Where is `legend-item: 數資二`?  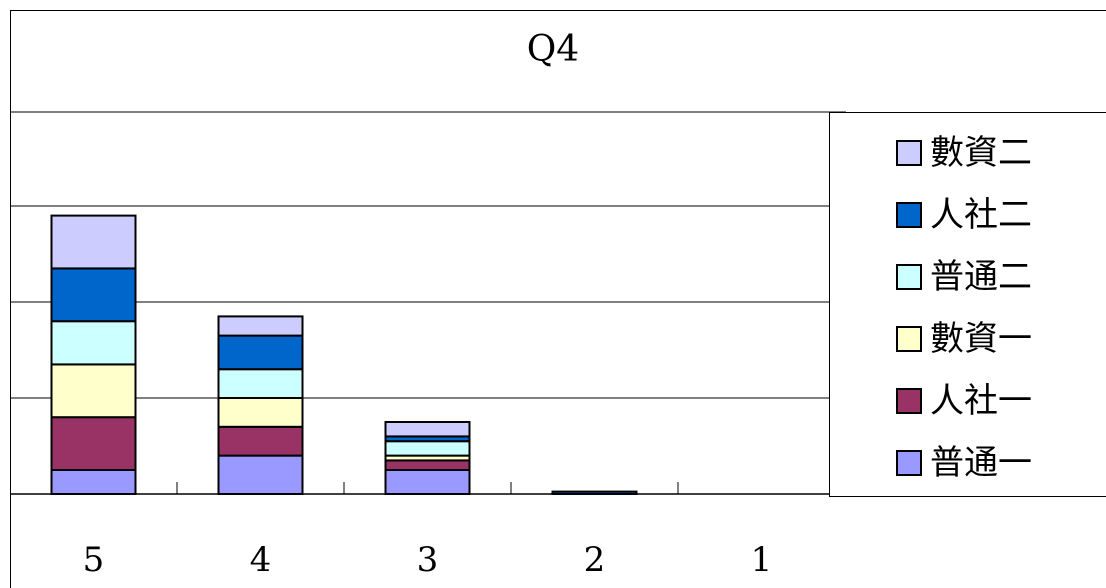
legend-item: 數資二 is located at coordinates (964, 153).